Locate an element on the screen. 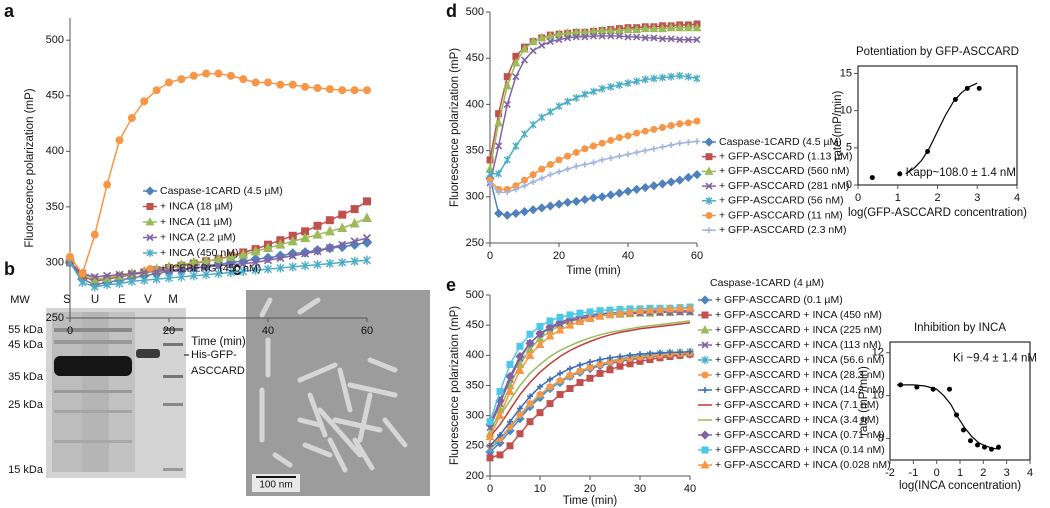 The image size is (1050, 508). x-tick-label: 4 is located at coordinates (1017, 198).